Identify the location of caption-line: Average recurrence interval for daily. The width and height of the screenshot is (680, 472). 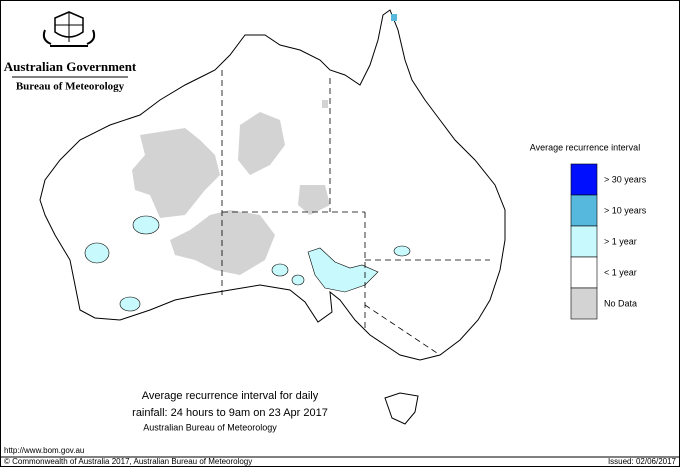
(230, 396).